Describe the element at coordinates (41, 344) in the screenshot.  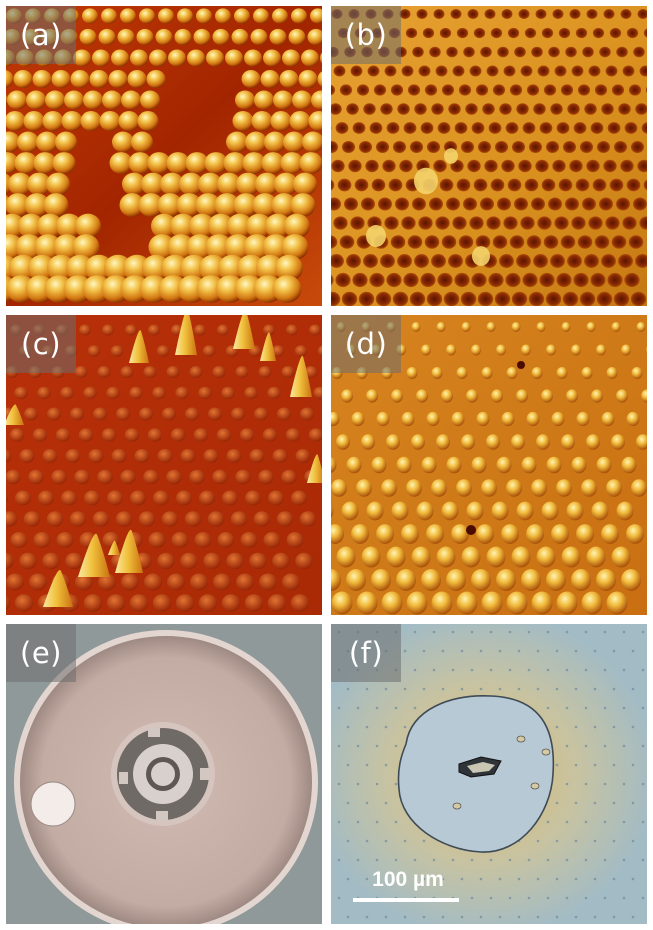
I see `panel-label: (c)` at that location.